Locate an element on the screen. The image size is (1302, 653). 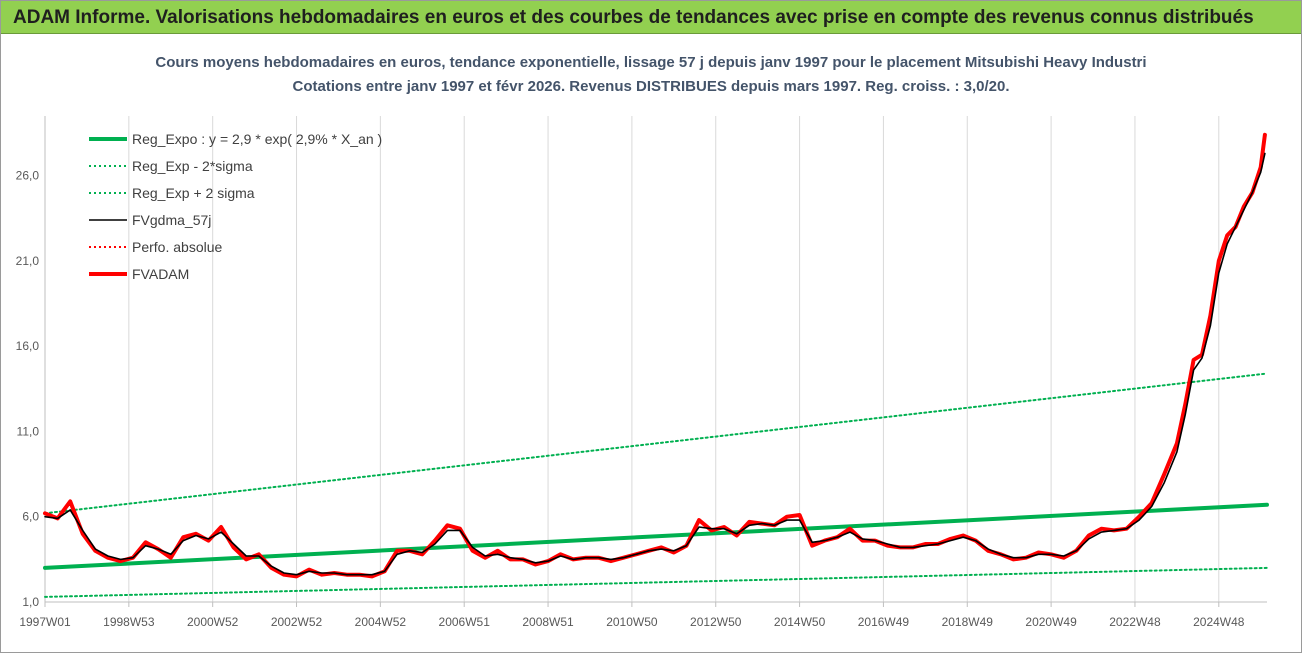
x-tick-label: 2012W50 is located at coordinates (716, 622).